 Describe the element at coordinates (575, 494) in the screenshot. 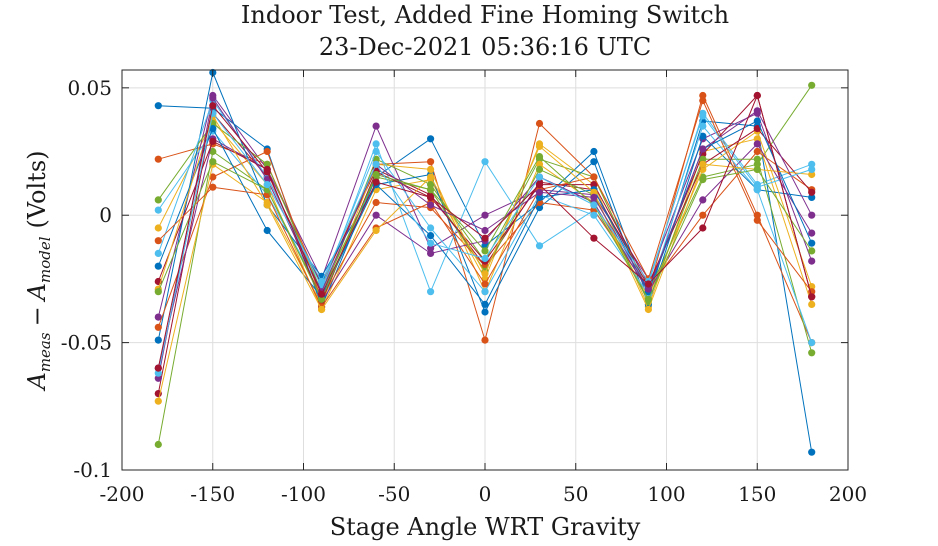

I see `x-tick-label: 50` at that location.